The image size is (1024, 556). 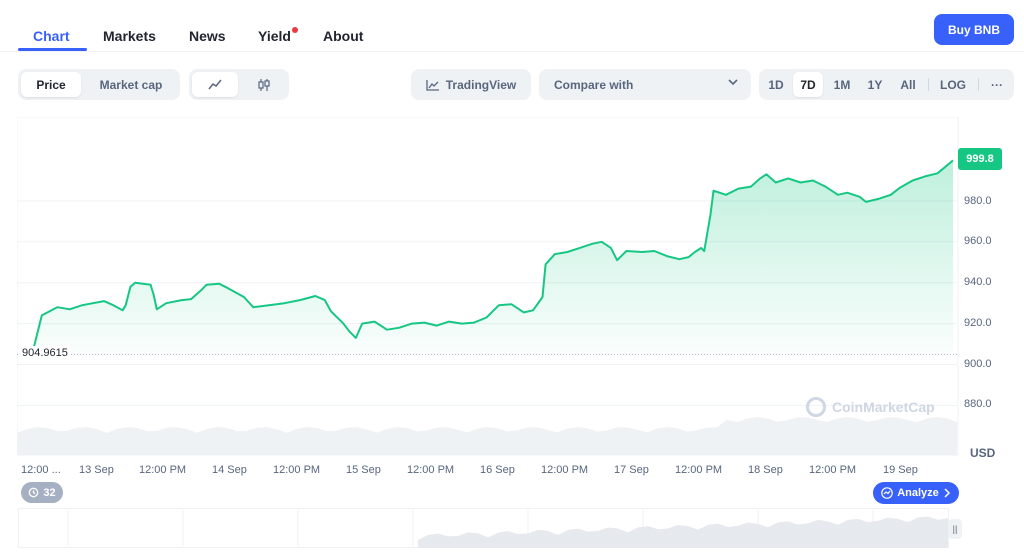 What do you see at coordinates (432, 85) in the screenshot?
I see `trend-chart-icon` at bounding box center [432, 85].